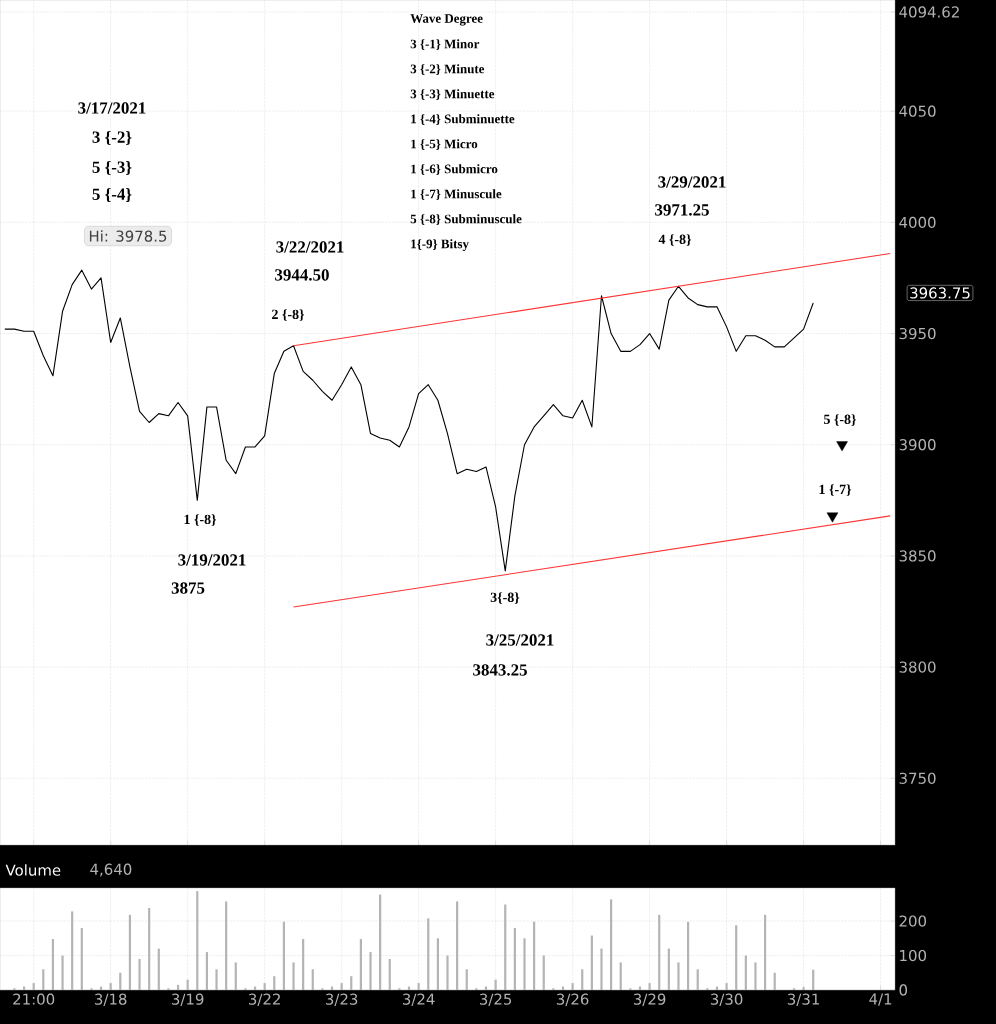 This screenshot has height=1024, width=996. Describe the element at coordinates (111, 999) in the screenshot. I see `x-tick-label: 3/18` at that location.